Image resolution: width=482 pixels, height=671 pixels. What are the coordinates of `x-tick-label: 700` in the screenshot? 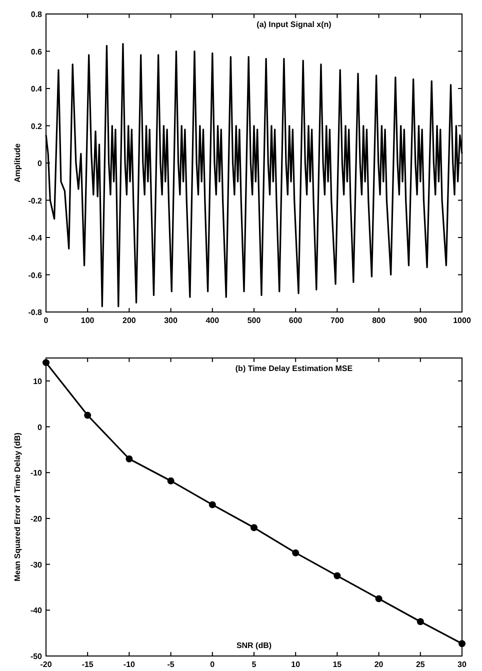 It's located at (337, 320).